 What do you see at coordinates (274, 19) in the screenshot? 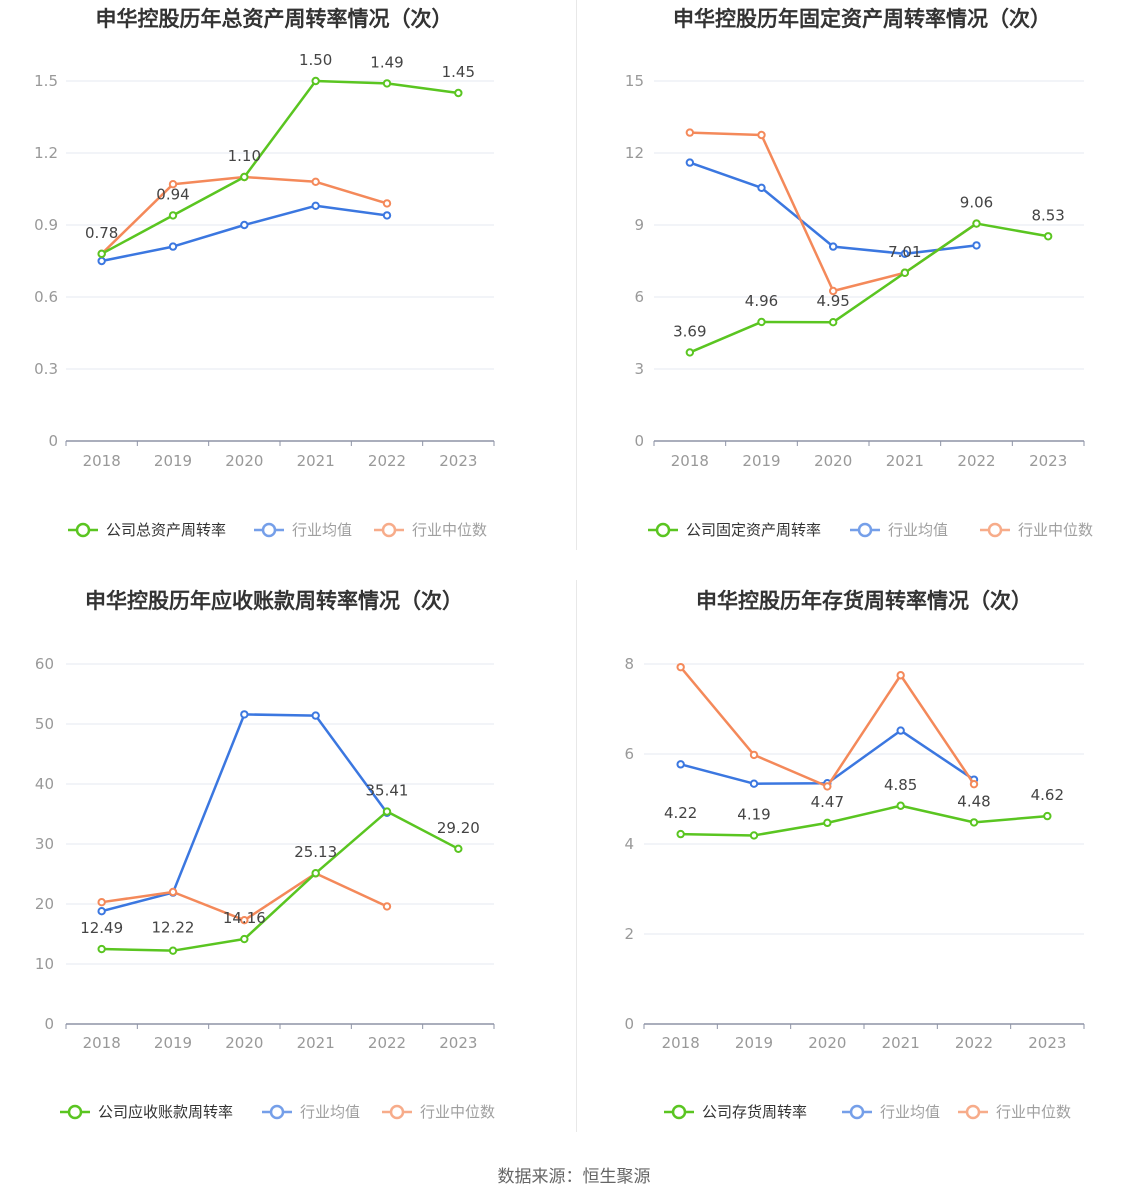
I see `chart-title: 申华控股历年总资产周转率情况（次）` at bounding box center [274, 19].